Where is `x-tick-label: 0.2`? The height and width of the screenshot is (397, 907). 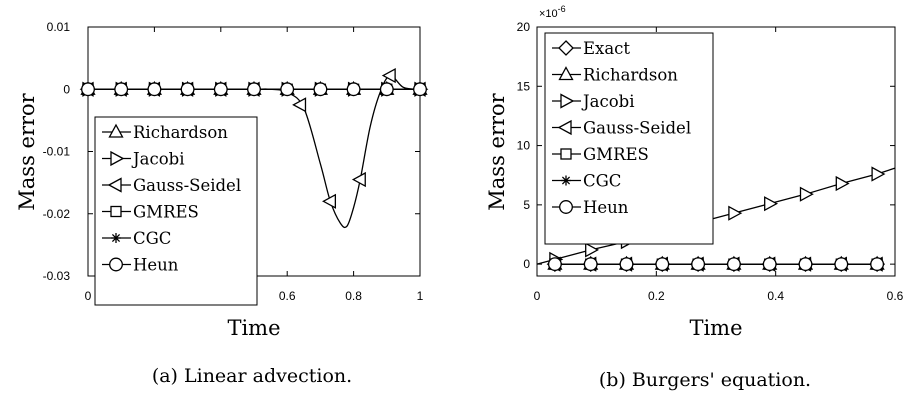 x-tick-label: 0.2 is located at coordinates (656, 296).